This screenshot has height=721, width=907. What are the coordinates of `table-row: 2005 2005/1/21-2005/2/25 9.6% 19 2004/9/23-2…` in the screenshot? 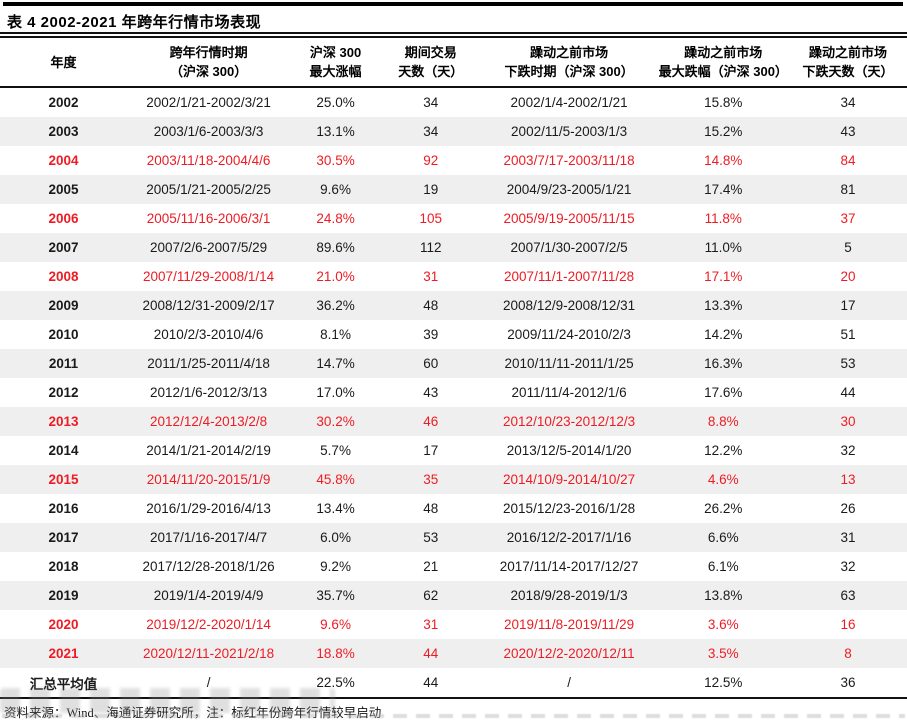 It's located at (453, 189).